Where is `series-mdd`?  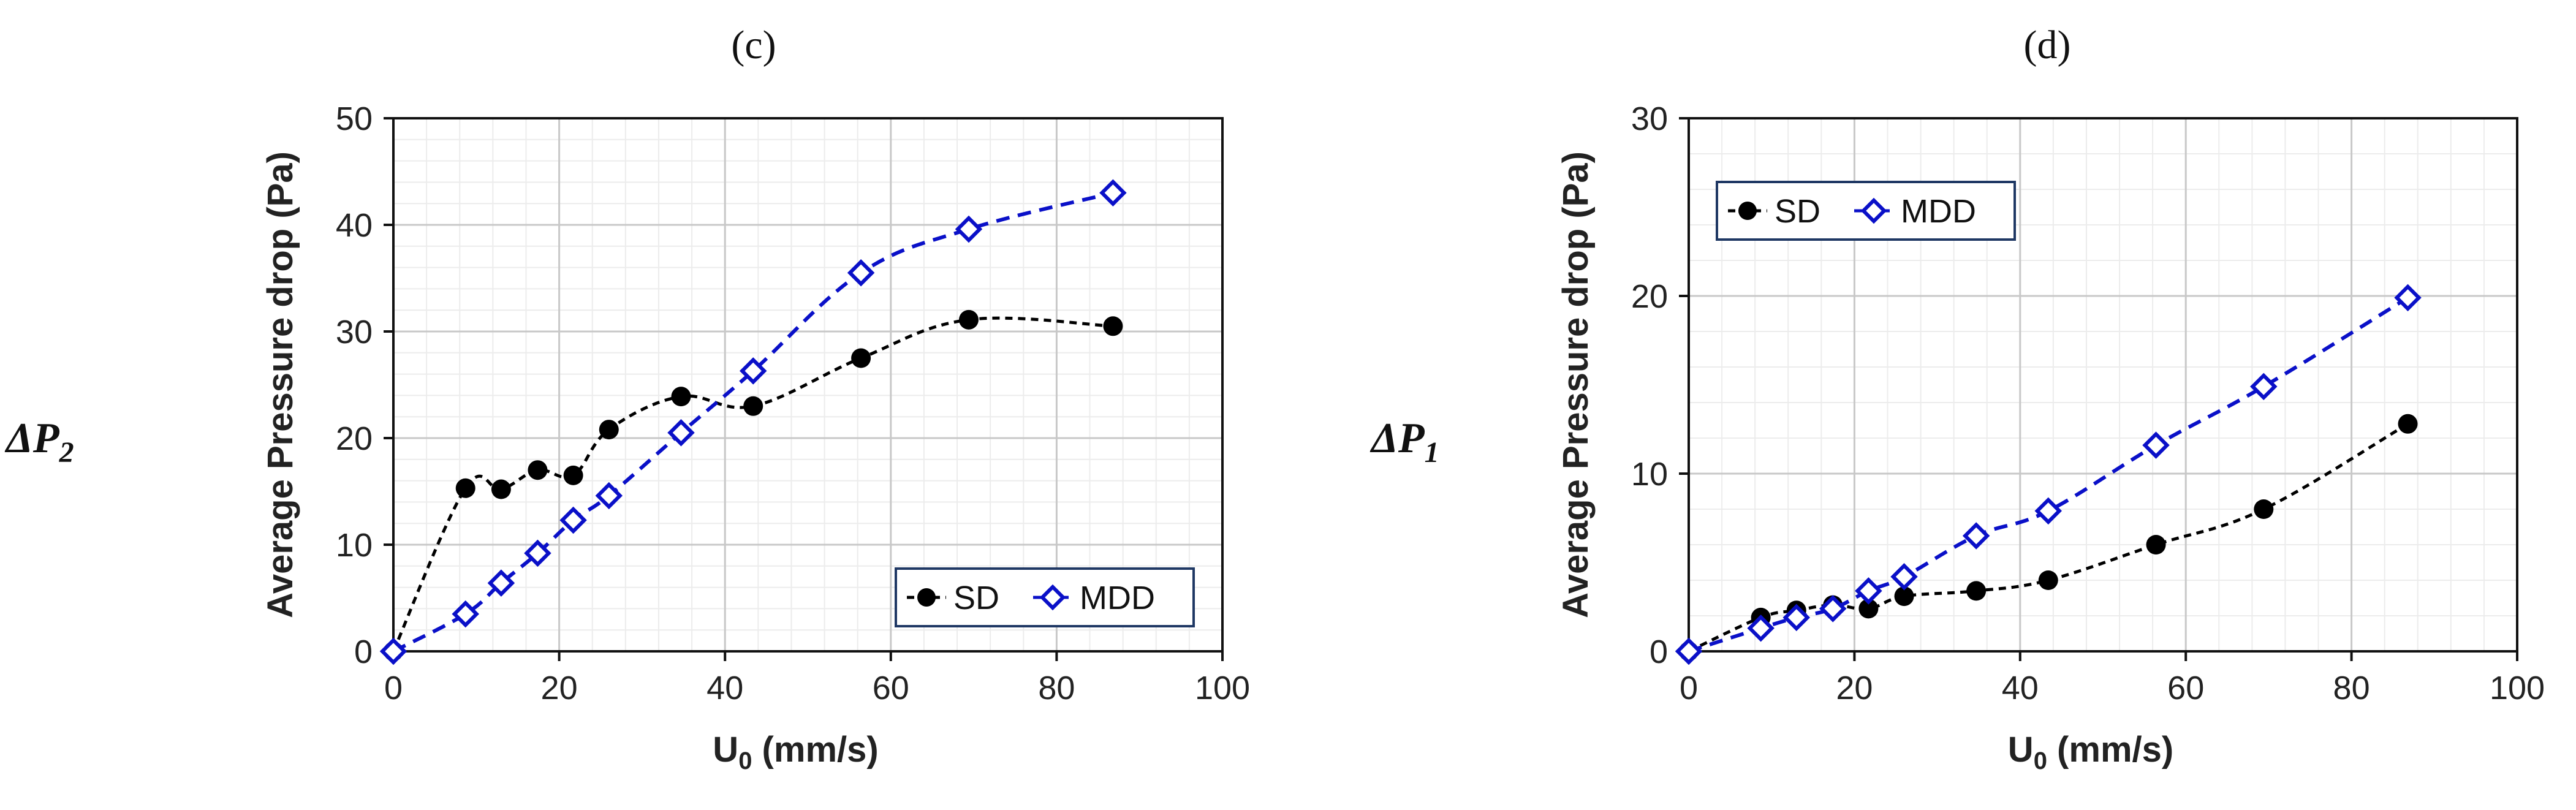
series-mdd is located at coordinates (2048, 475).